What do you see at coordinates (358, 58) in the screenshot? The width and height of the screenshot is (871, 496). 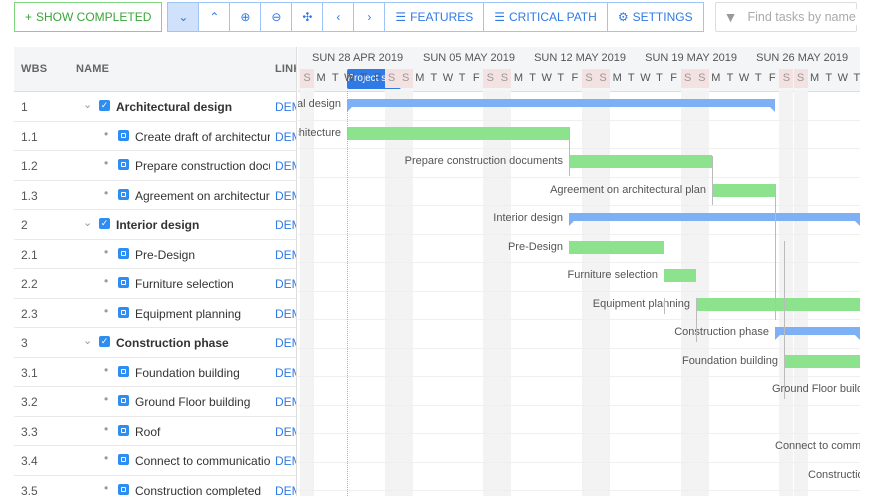 I see `week-label: SUN 28 APR 2019` at bounding box center [358, 58].